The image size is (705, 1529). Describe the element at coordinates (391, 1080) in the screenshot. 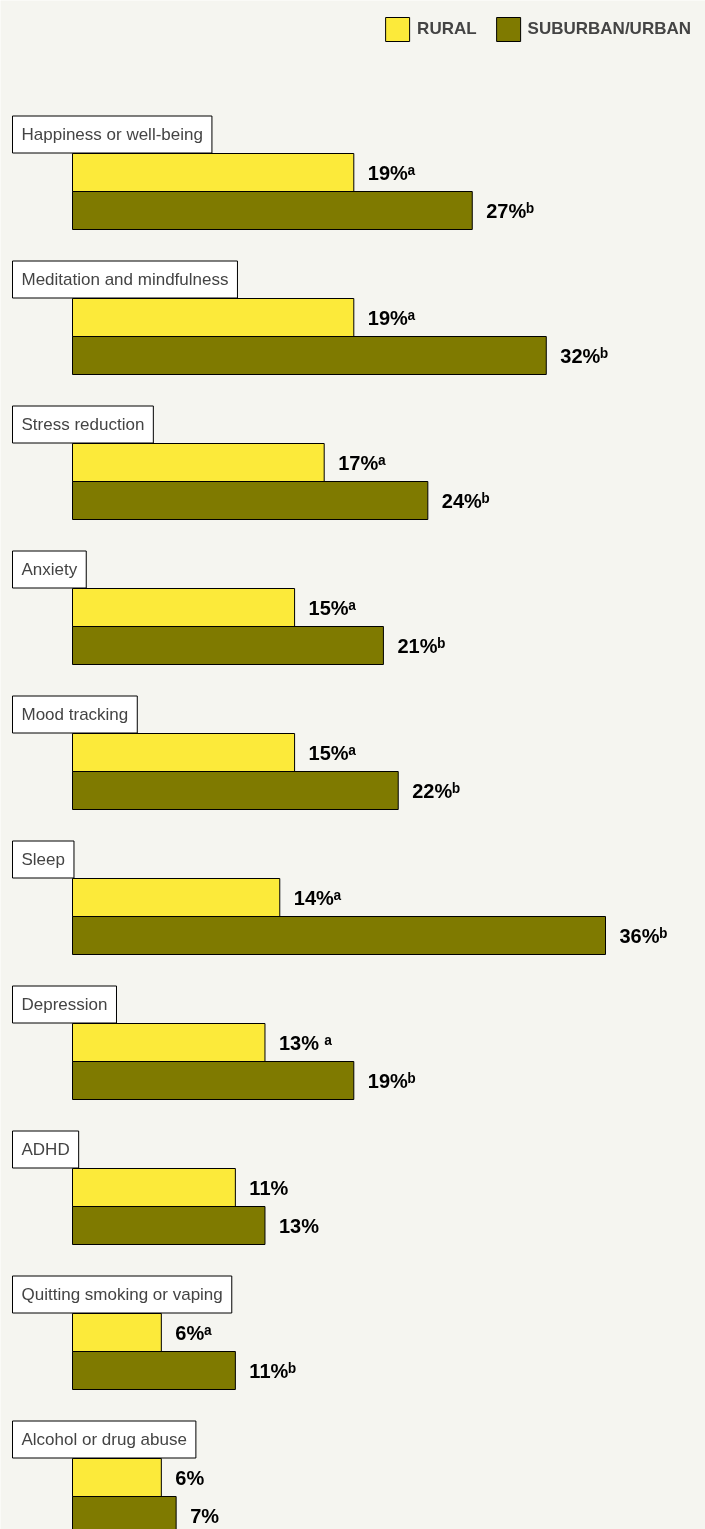

I see `data-label: 19%ᵇ` at that location.